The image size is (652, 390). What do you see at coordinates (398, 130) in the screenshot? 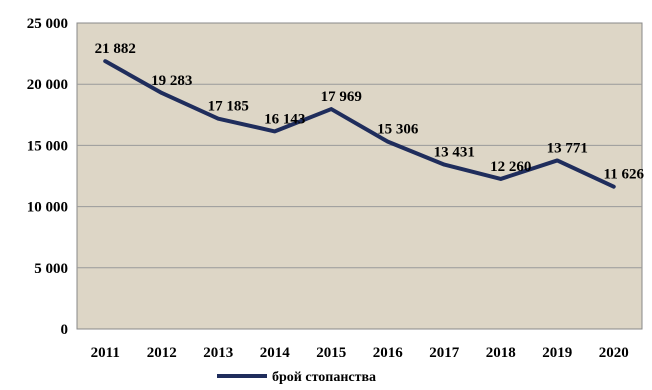
I see `data-label: 15 306` at bounding box center [398, 130].